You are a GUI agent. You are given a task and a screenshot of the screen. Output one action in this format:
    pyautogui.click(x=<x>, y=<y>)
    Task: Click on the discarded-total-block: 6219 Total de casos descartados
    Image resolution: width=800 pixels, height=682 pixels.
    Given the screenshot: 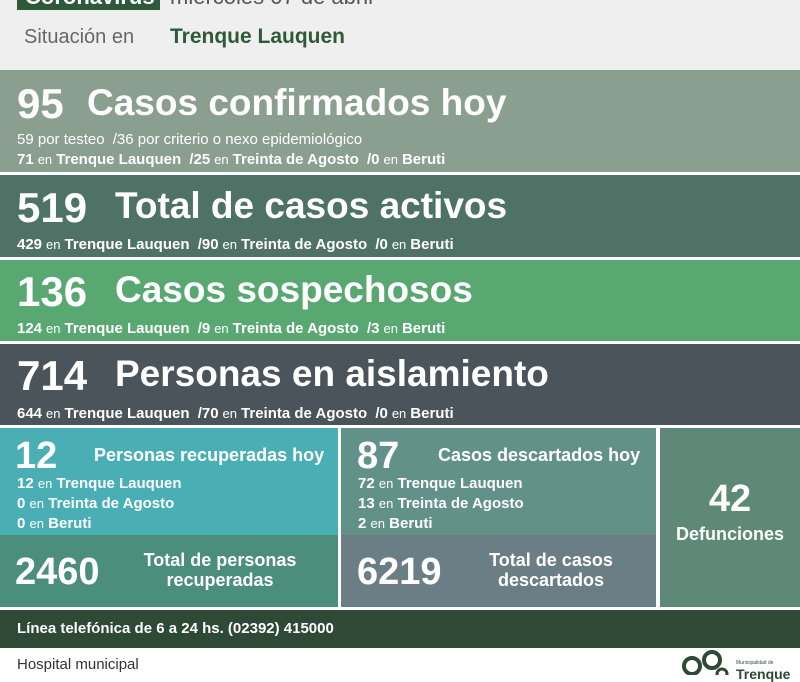 What is the action you would take?
    pyautogui.click(x=498, y=571)
    